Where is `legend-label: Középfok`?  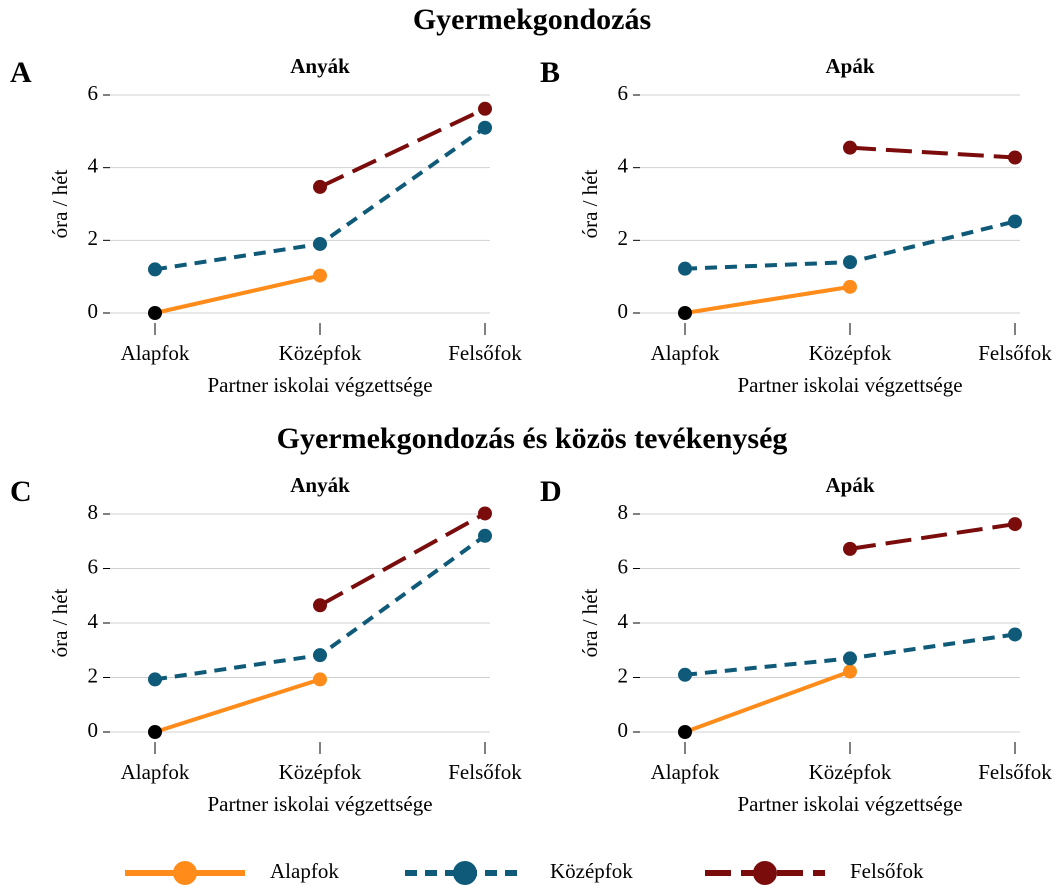 legend-label: Középfok is located at coordinates (591, 871).